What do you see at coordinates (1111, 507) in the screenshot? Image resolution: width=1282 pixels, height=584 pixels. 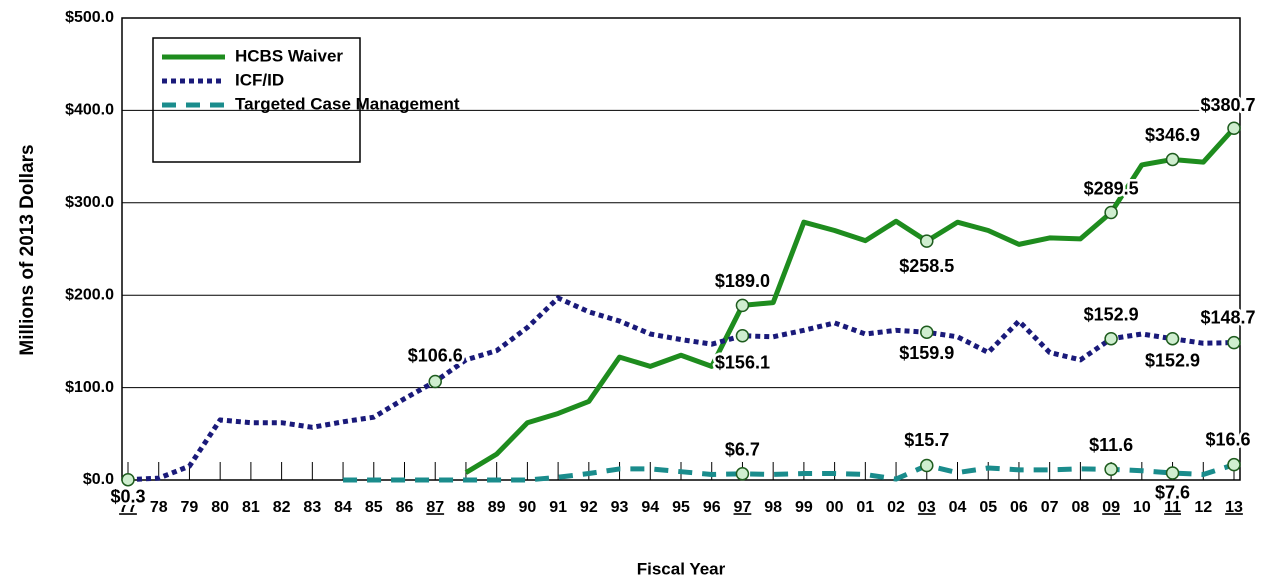 I see `x-tick-label: 09` at bounding box center [1111, 507].